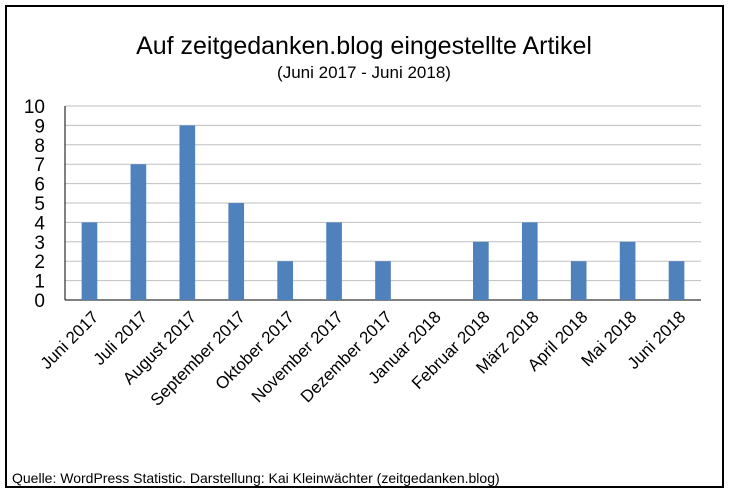  What do you see at coordinates (39, 262) in the screenshot?
I see `y-tick-label: 2` at bounding box center [39, 262].